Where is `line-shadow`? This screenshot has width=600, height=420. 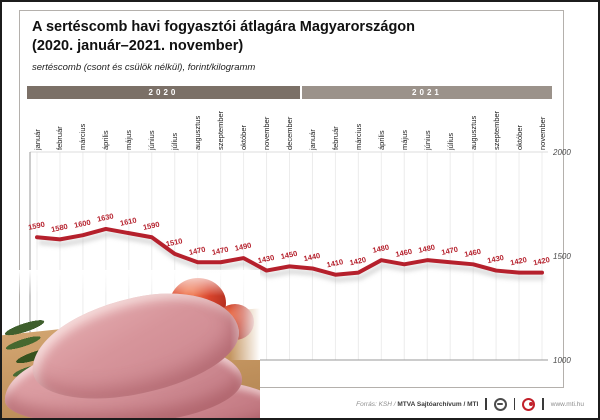
line-shadow is located at coordinates (291, 257).